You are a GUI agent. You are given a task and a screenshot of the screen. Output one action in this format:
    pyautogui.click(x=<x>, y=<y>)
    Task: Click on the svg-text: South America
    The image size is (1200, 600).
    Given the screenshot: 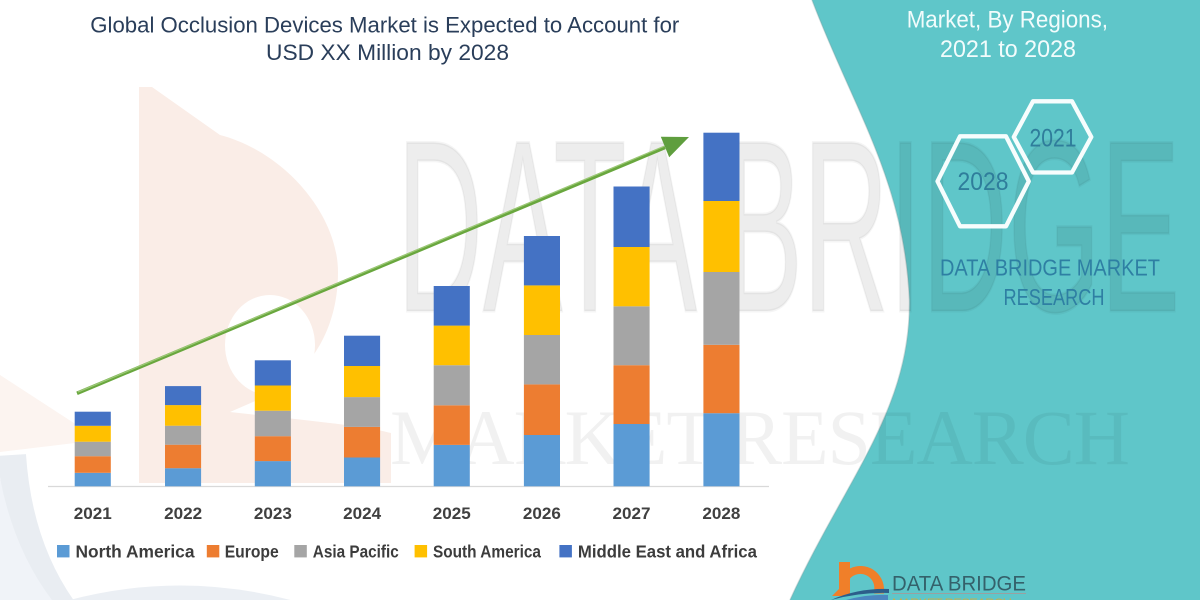 What is the action you would take?
    pyautogui.click(x=487, y=551)
    